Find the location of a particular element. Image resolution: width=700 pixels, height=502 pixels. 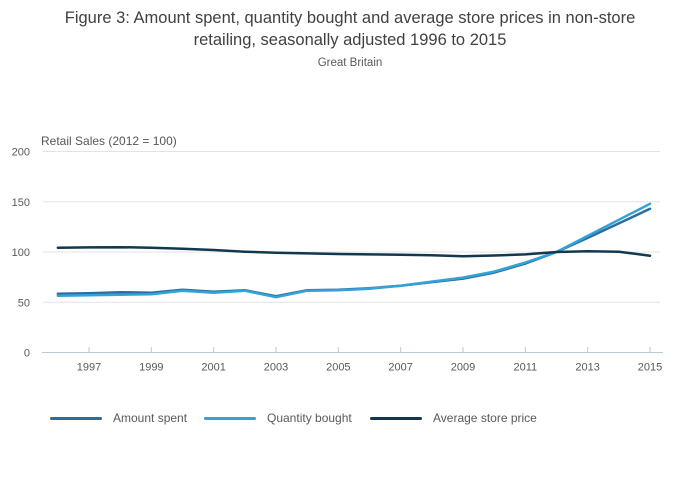

x-tick-label: 2001 is located at coordinates (213, 368).